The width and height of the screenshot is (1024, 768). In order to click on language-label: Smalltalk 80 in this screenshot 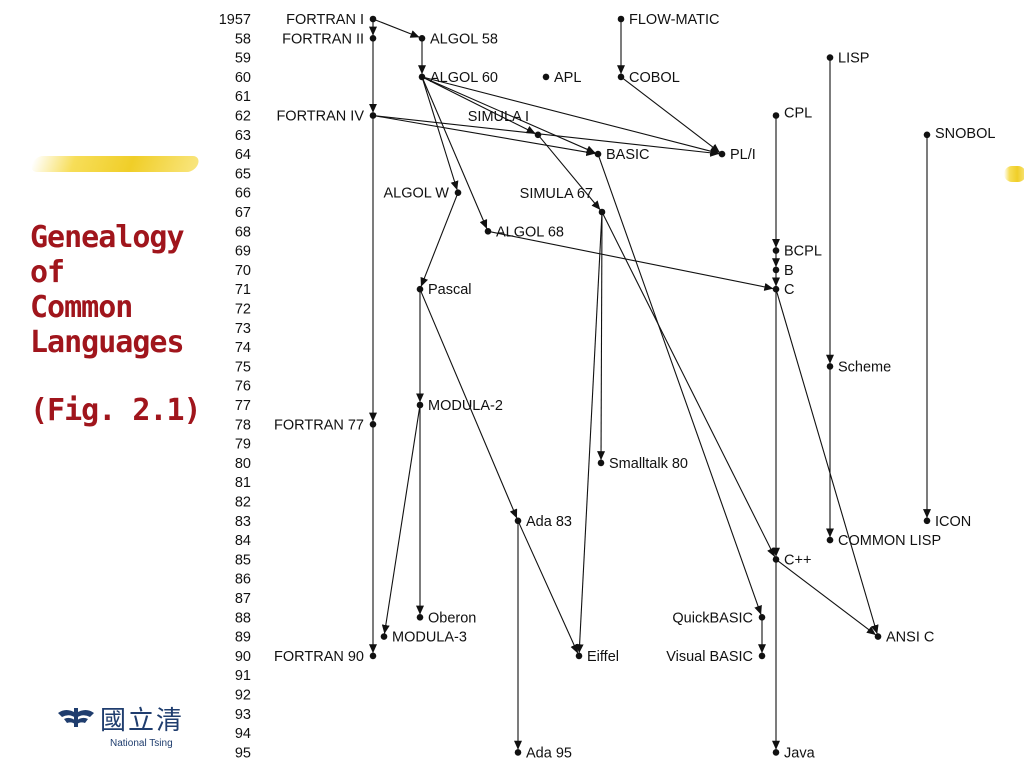, I will do `click(648, 464)`.